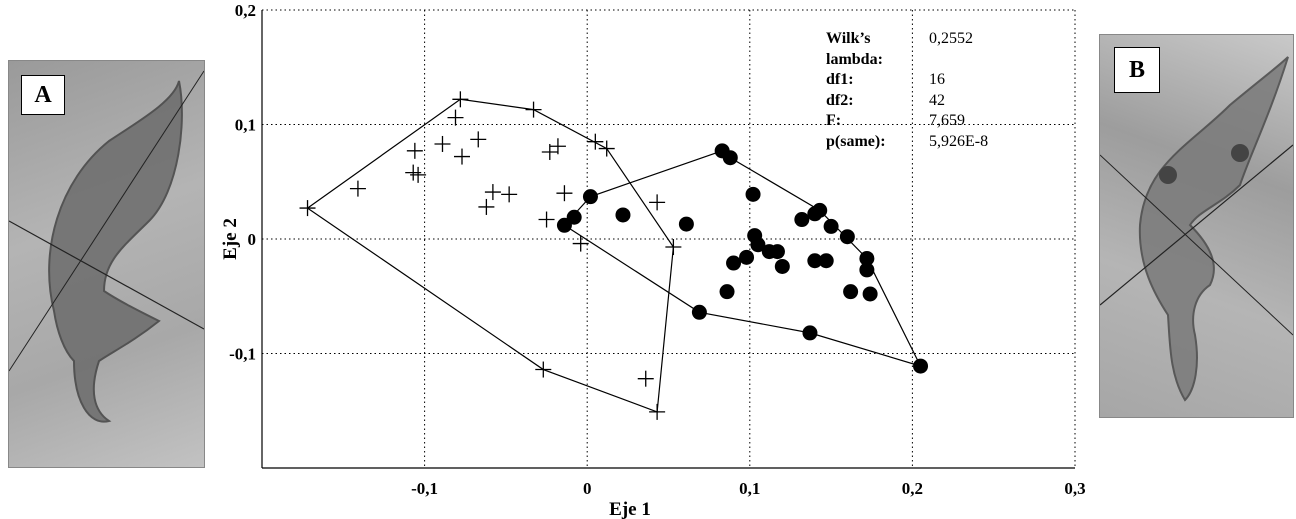  I want to click on x-tick-label: -0,1, so click(424, 488).